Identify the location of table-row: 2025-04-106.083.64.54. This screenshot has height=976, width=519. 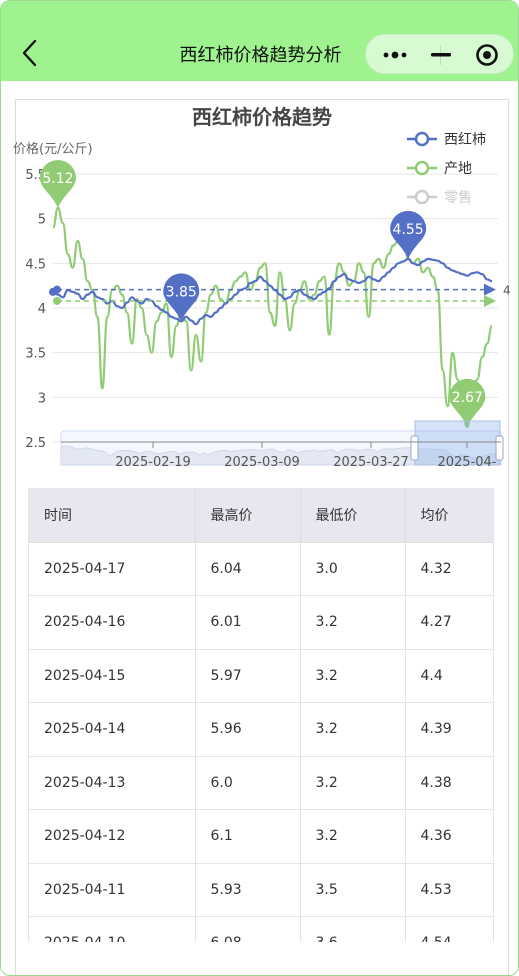
(261, 929).